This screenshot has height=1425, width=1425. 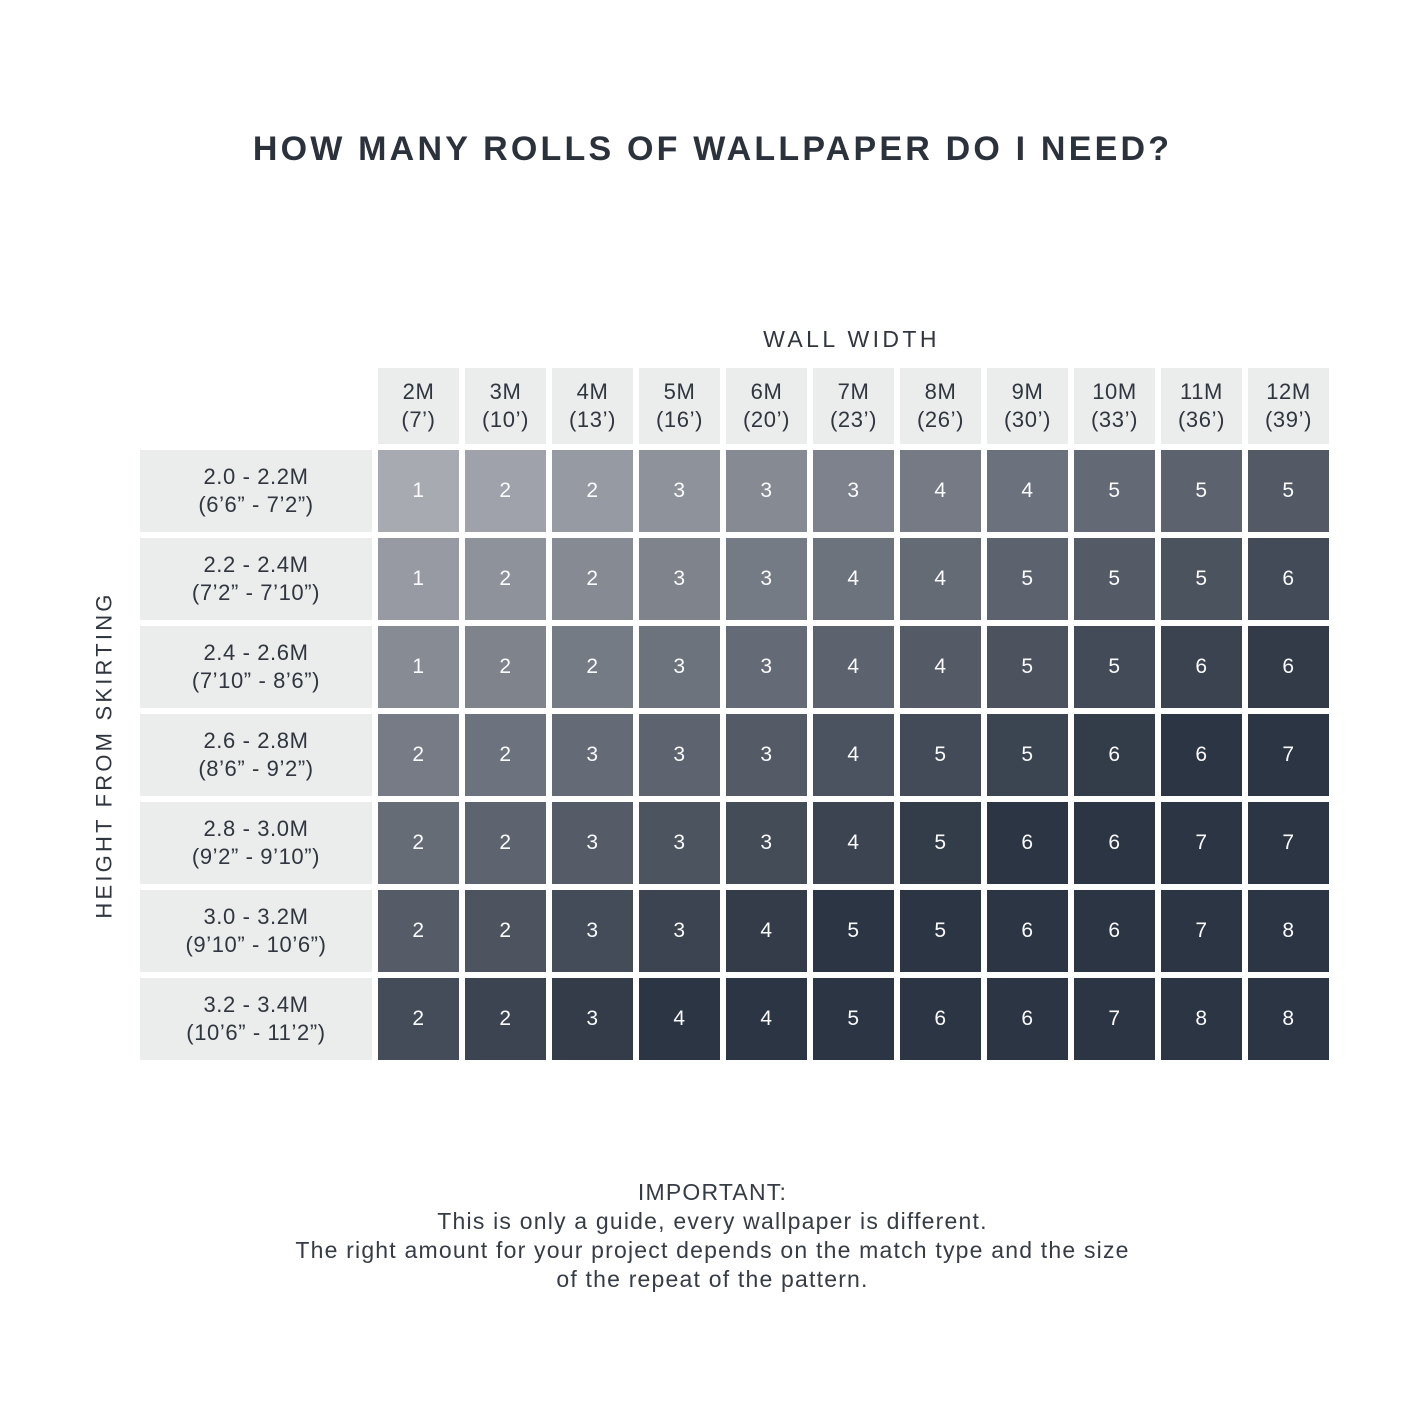 What do you see at coordinates (256, 856) in the screenshot?
I see `row-imperial-label: (9’2” - 9’10”)` at bounding box center [256, 856].